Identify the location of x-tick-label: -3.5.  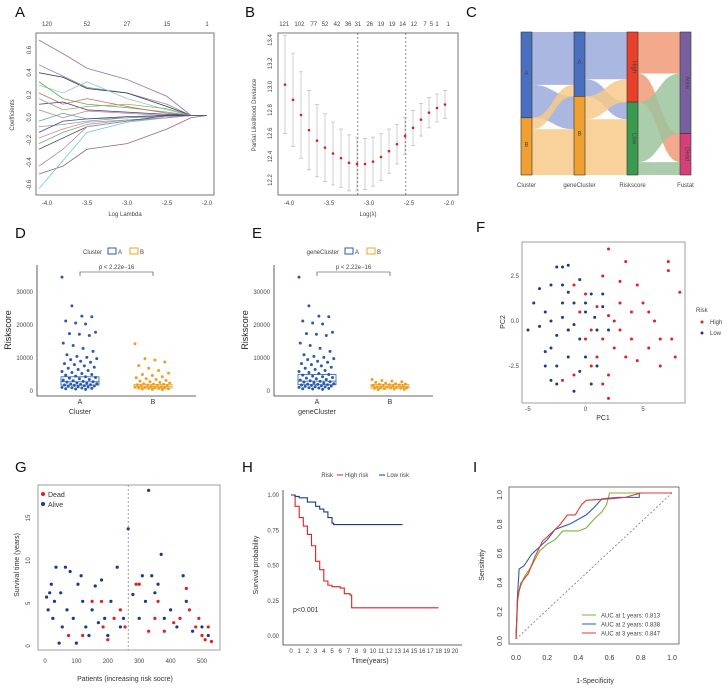
(87, 204).